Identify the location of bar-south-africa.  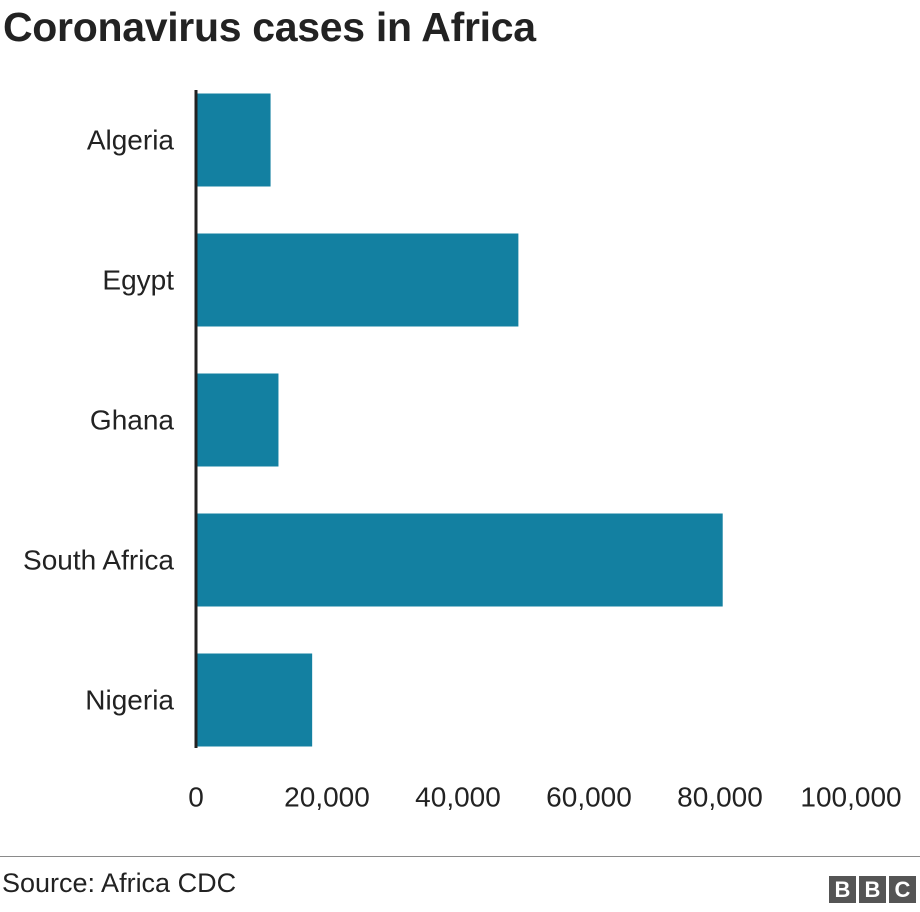
(459, 560).